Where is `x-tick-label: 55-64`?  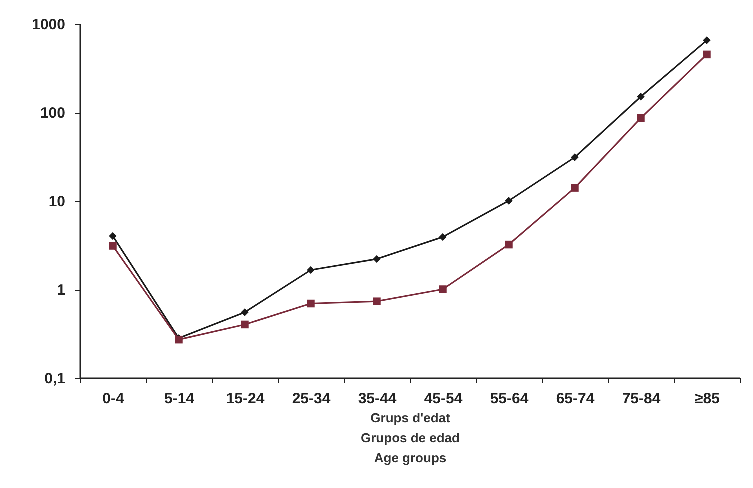
x-tick-label: 55-64 is located at coordinates (510, 399).